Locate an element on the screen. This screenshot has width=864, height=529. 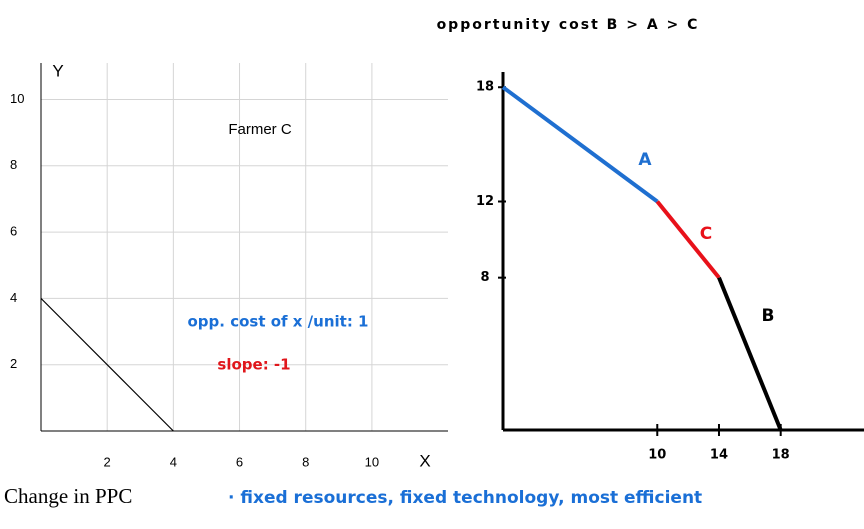
y-axis-label: Y is located at coordinates (57, 70).